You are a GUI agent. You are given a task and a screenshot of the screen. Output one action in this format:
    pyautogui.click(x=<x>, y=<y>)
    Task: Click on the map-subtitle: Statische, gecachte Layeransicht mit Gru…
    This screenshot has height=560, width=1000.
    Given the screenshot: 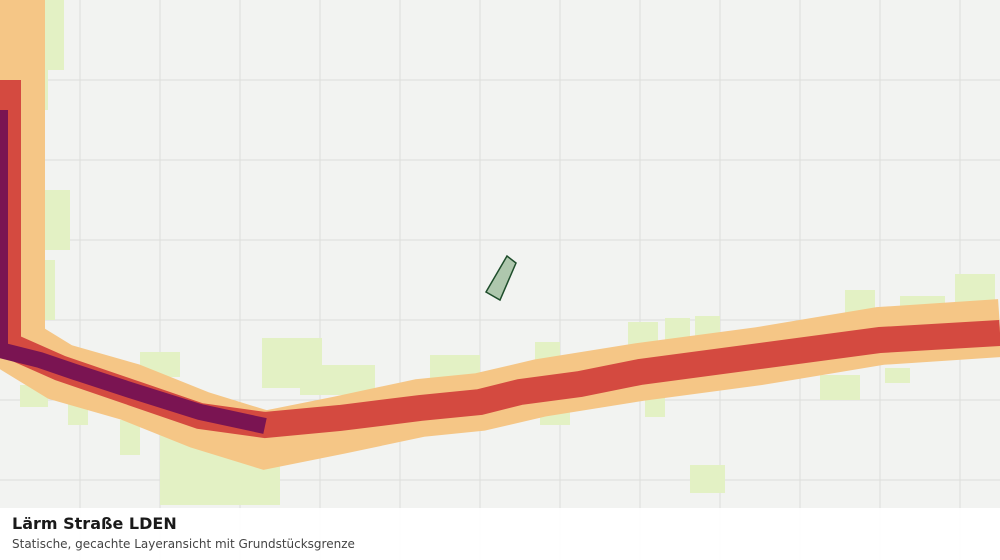 What is the action you would take?
    pyautogui.click(x=183, y=544)
    